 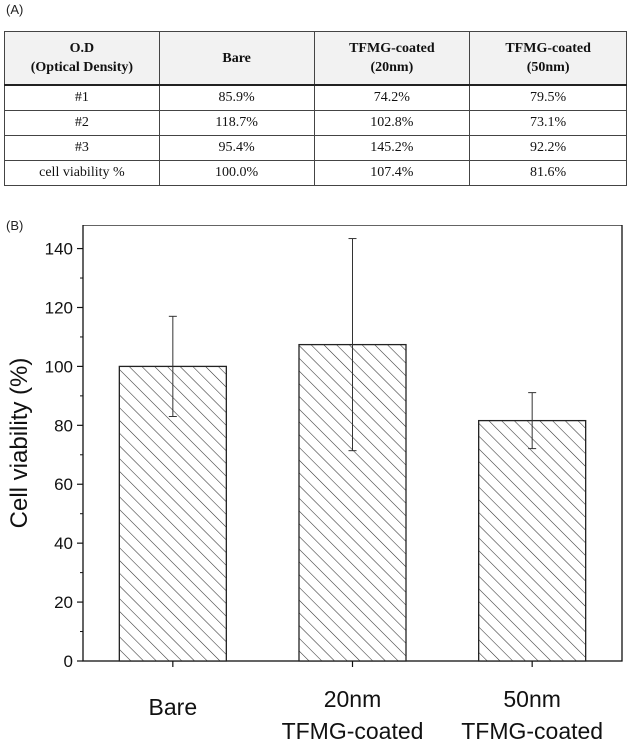 I want to click on table-cell: 74.2%, so click(x=392, y=97).